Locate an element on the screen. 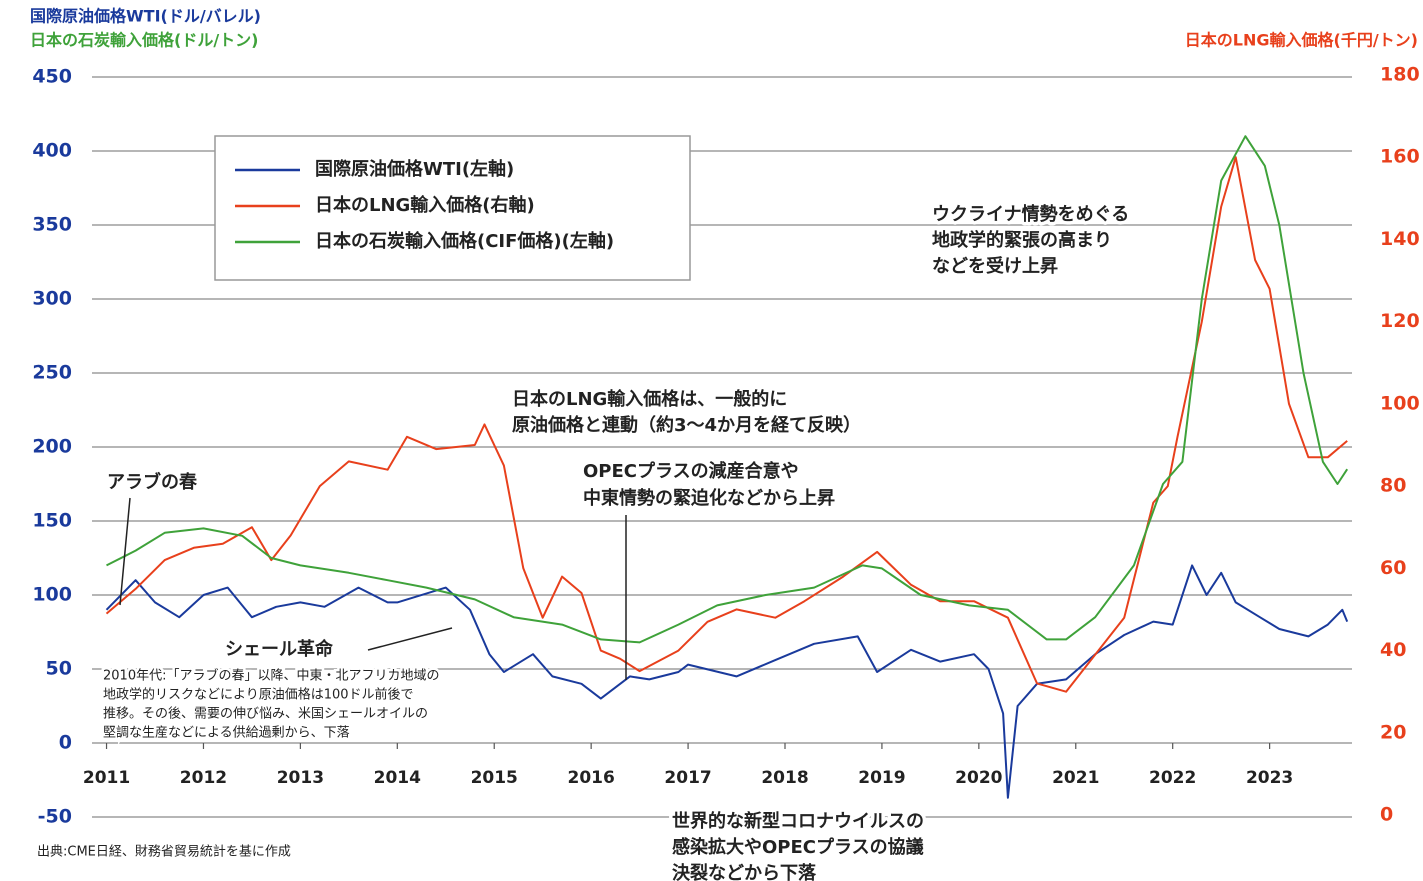 This screenshot has height=881, width=1423. y-axis-label: 国際原油価格WTI(ドル/バレル) is located at coordinates (145, 16).